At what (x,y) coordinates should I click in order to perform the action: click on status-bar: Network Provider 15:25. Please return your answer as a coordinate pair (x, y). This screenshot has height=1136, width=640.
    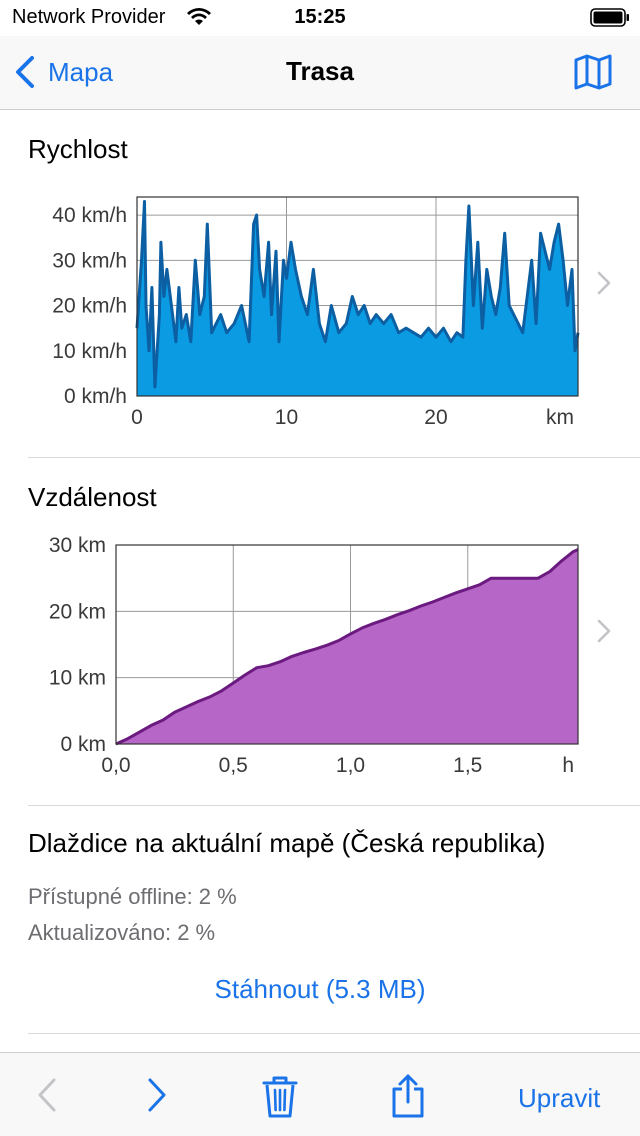
    Looking at the image, I should click on (320, 18).